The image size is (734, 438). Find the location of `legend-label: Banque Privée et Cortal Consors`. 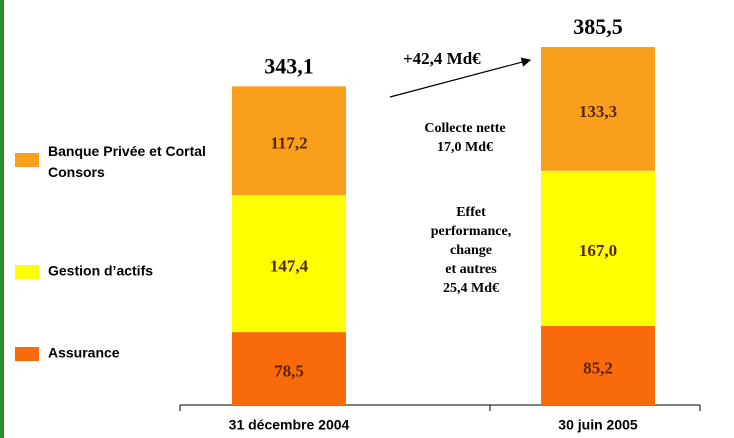

legend-label: Banque Privée et Cortal Consors is located at coordinates (127, 161).